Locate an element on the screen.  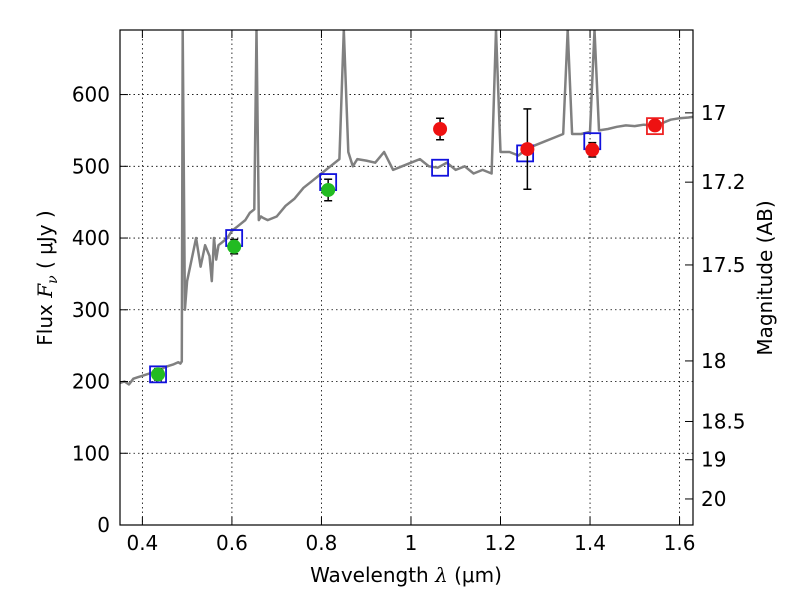
x-tick-label: 1 is located at coordinates (411, 543).